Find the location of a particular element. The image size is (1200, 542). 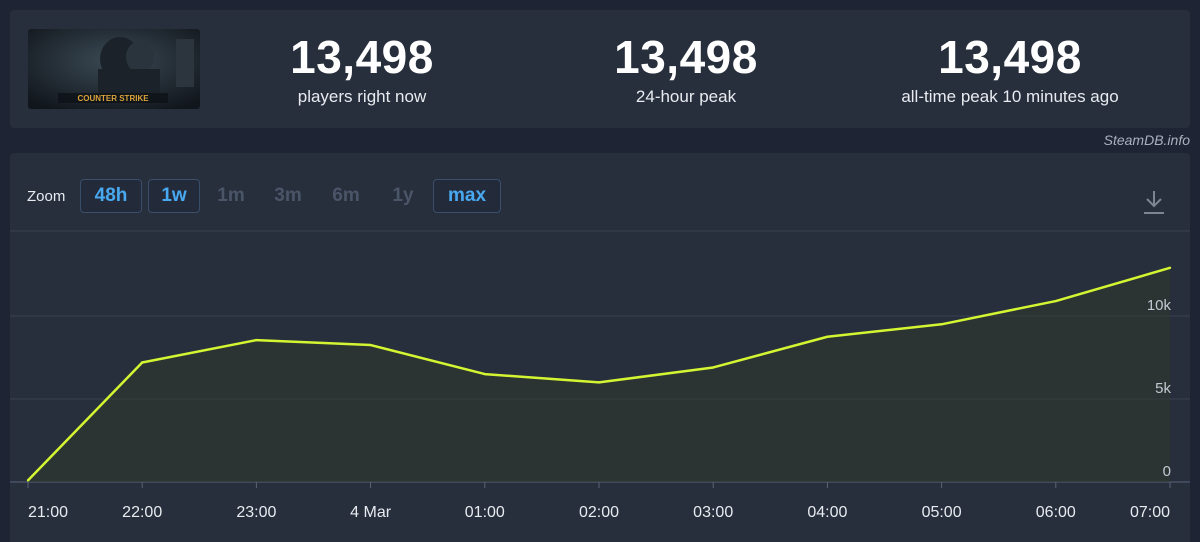

download-icon-glyph is located at coordinates (1154, 202).